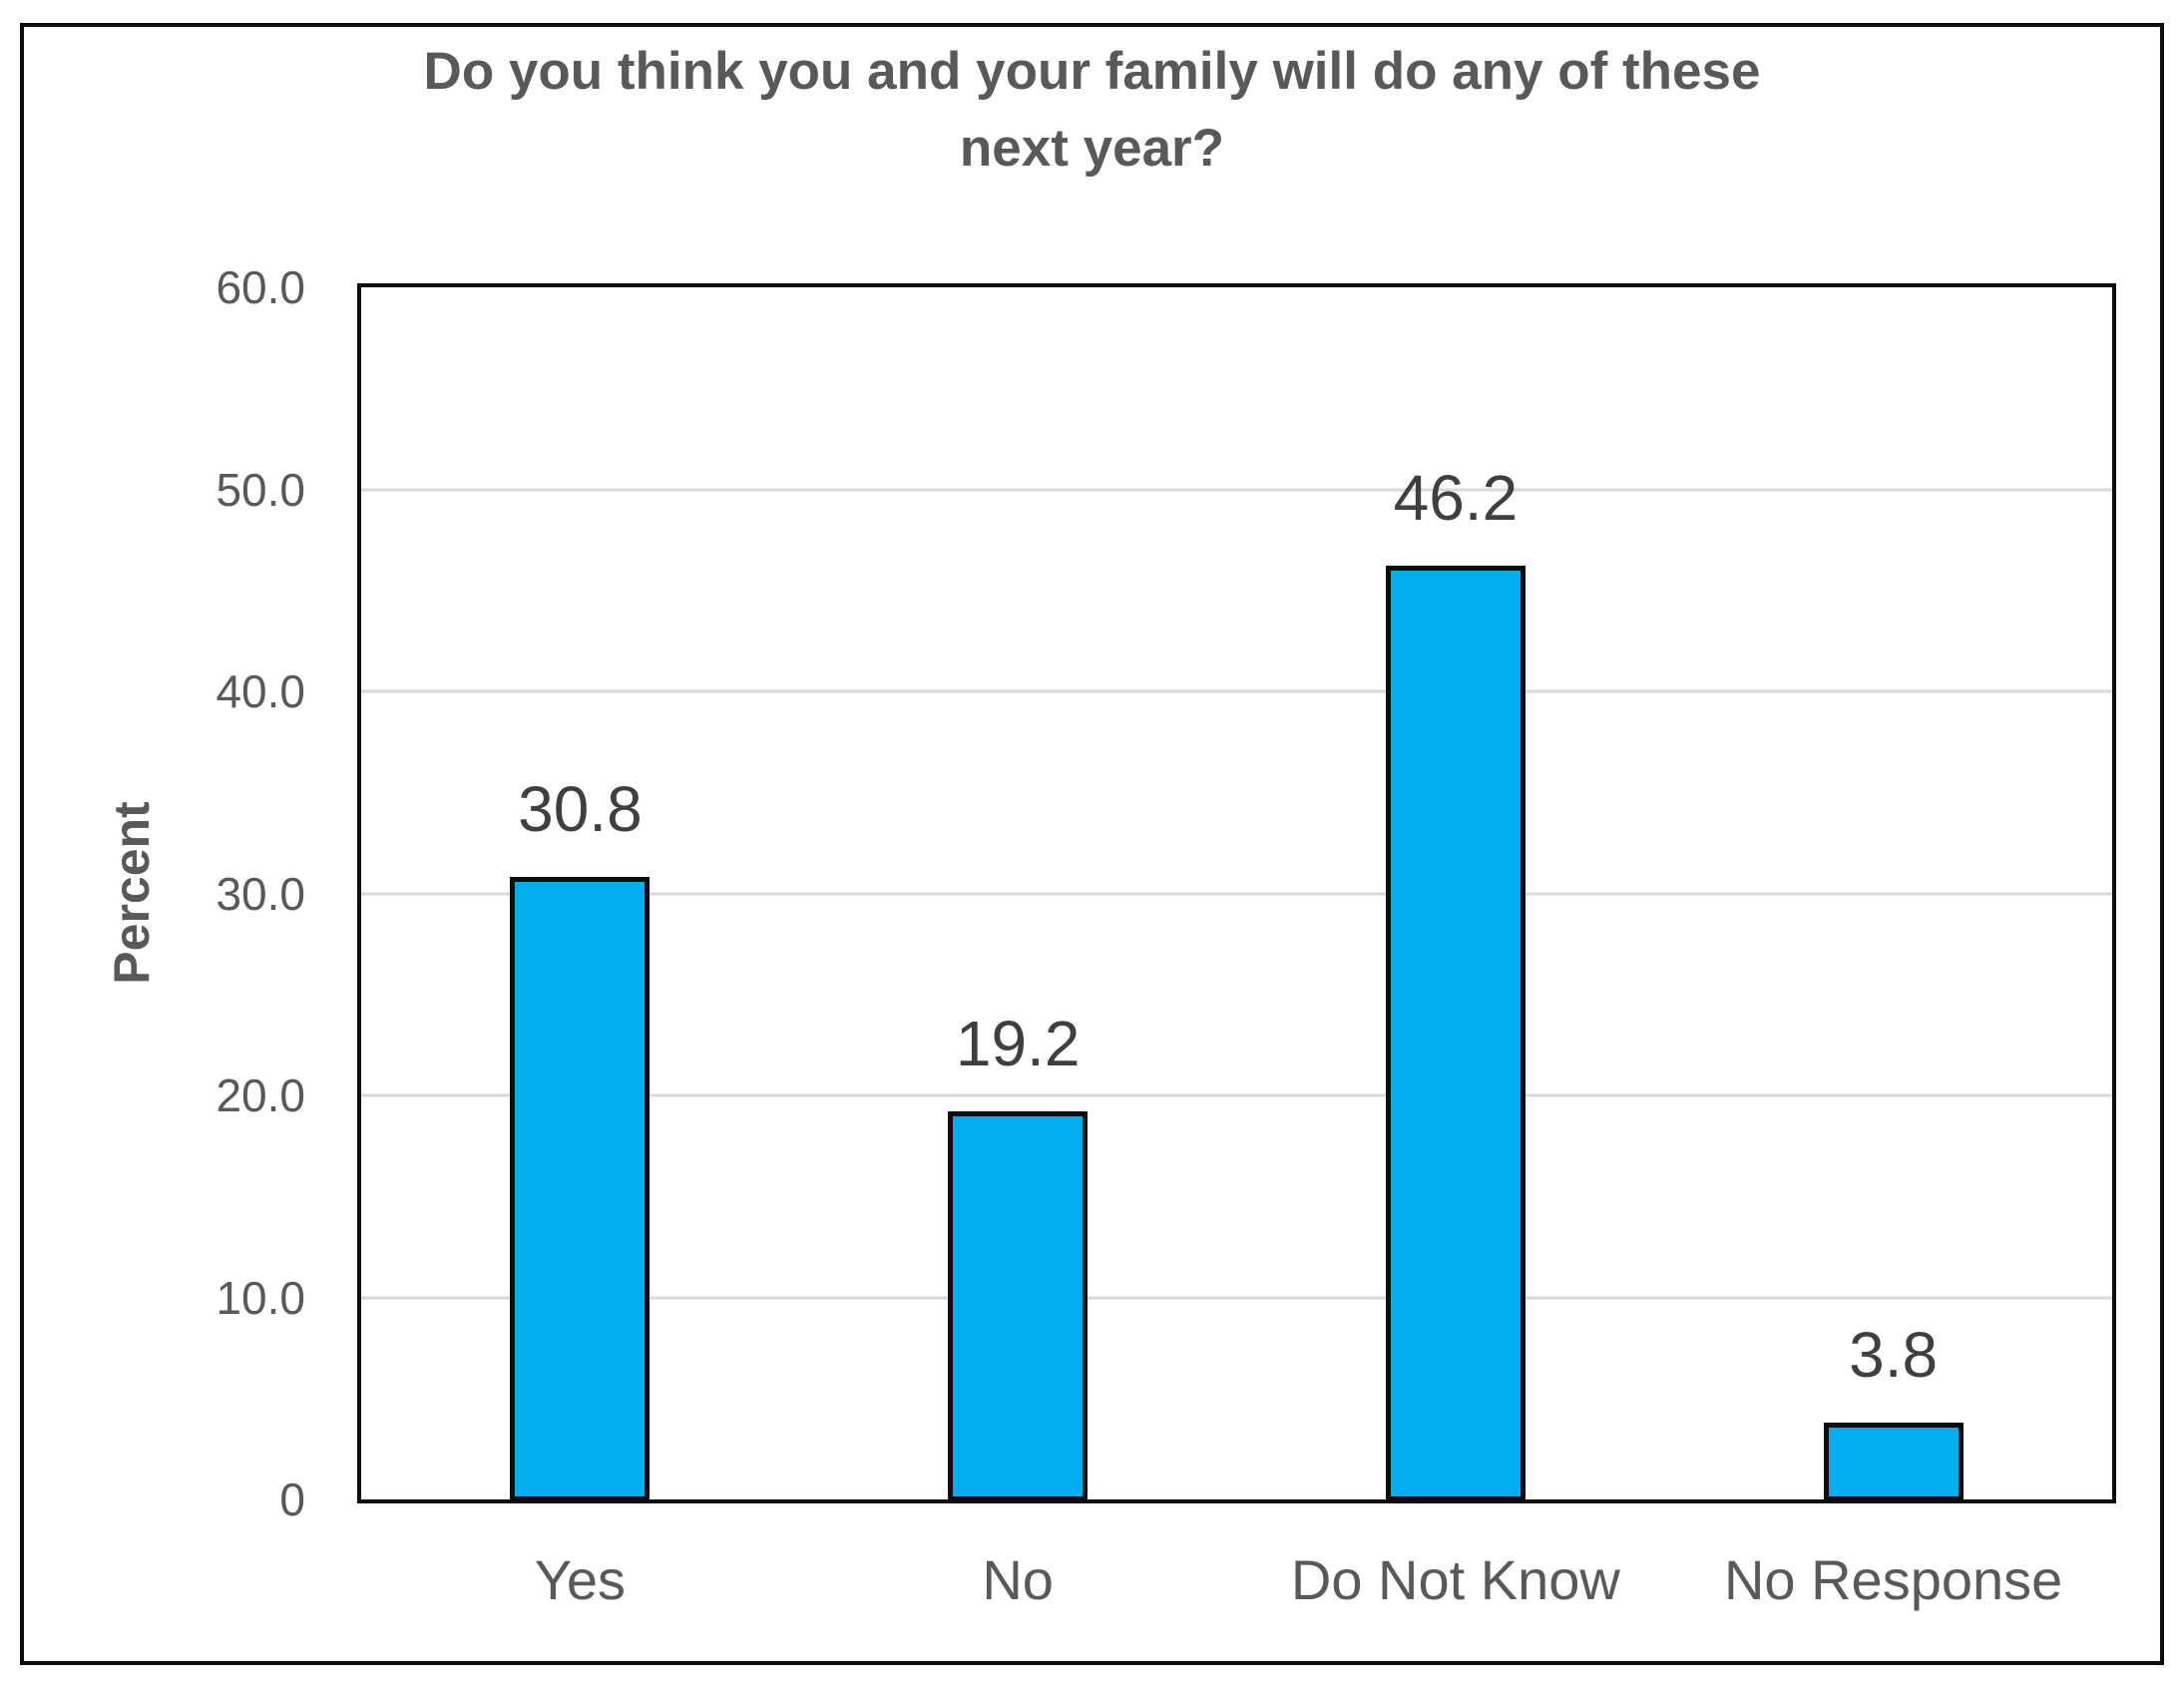  I want to click on value-label-no: 19.2, so click(1018, 1044).